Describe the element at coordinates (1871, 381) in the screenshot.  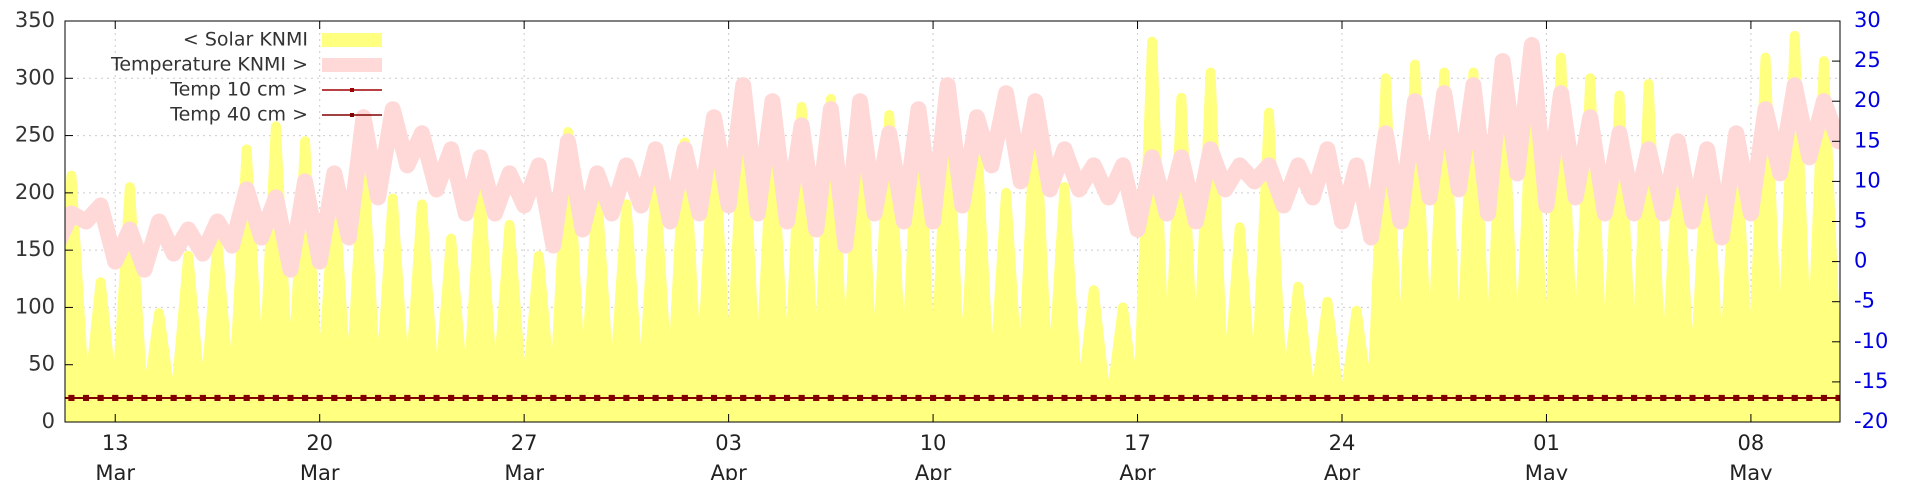
I see `y2-tick-label: -15` at that location.